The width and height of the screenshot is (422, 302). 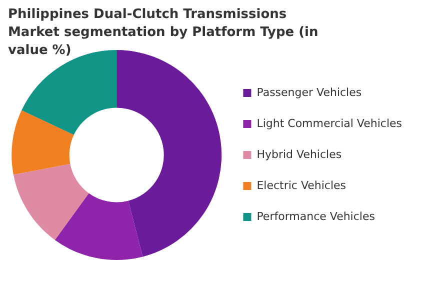 What do you see at coordinates (164, 33) in the screenshot?
I see `chart-title: Philippines Dual-Clutch Transmissions Market segmentation by Platform Type (in value %)` at bounding box center [164, 33].